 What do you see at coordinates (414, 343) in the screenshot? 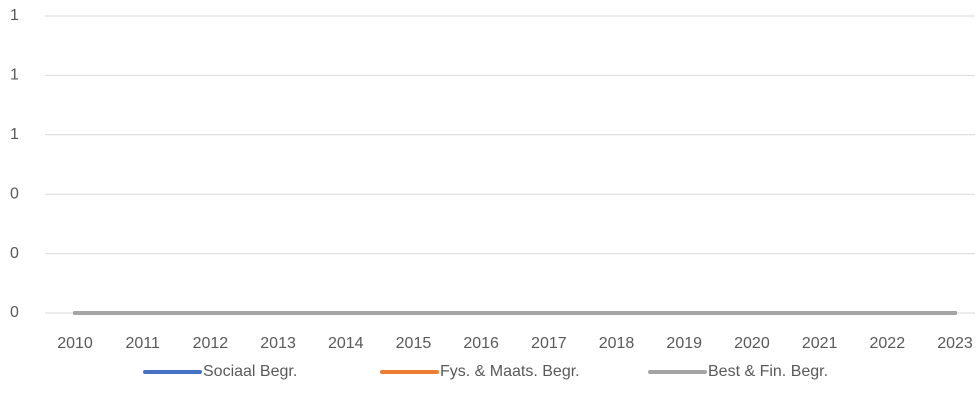
I see `x-tick-label: 2015` at bounding box center [414, 343].